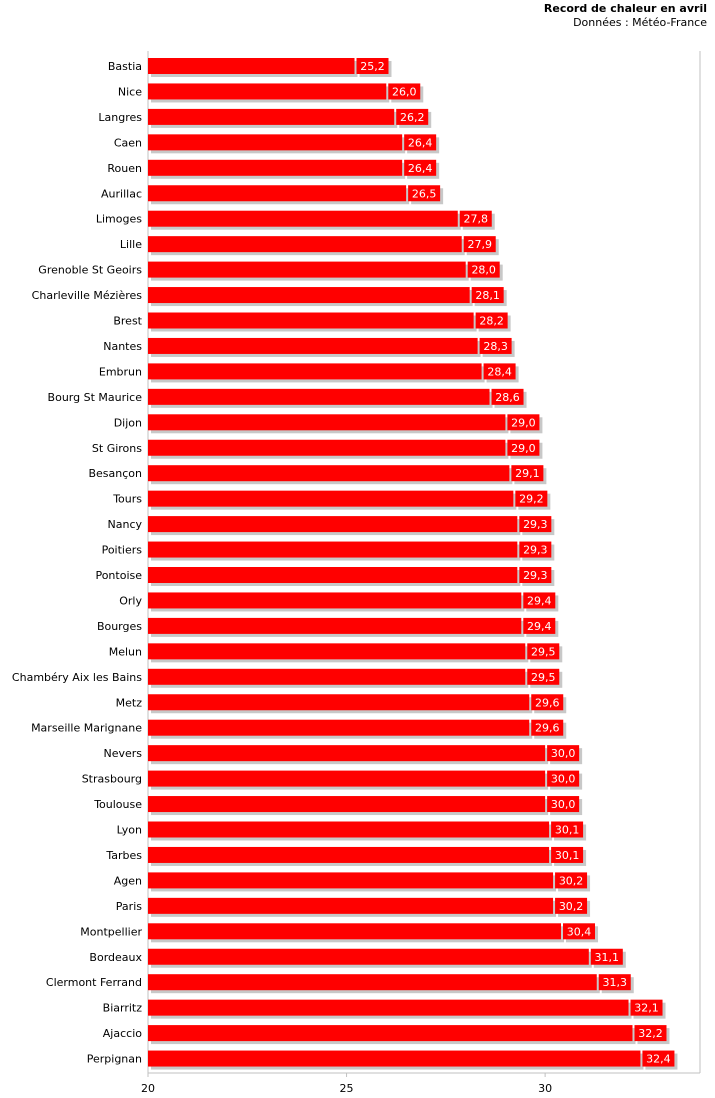  Describe the element at coordinates (122, 1033) in the screenshot. I see `category-label: Ajaccio` at that location.